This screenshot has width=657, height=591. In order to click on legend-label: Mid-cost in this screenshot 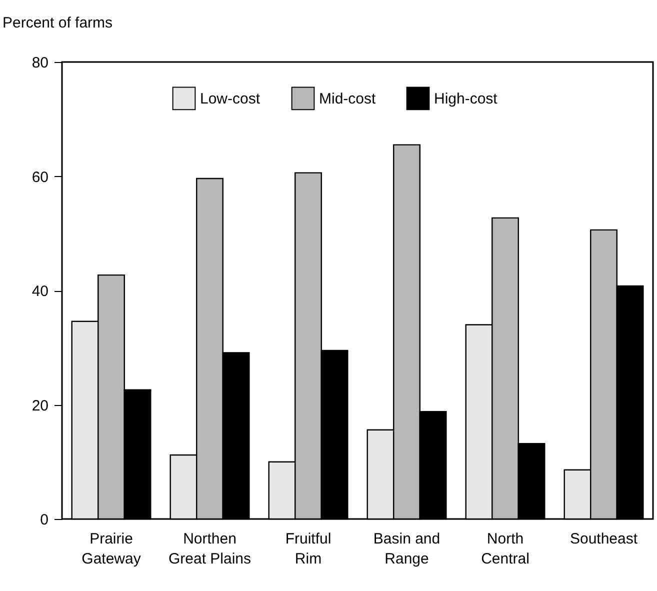, I will do `click(348, 99)`.